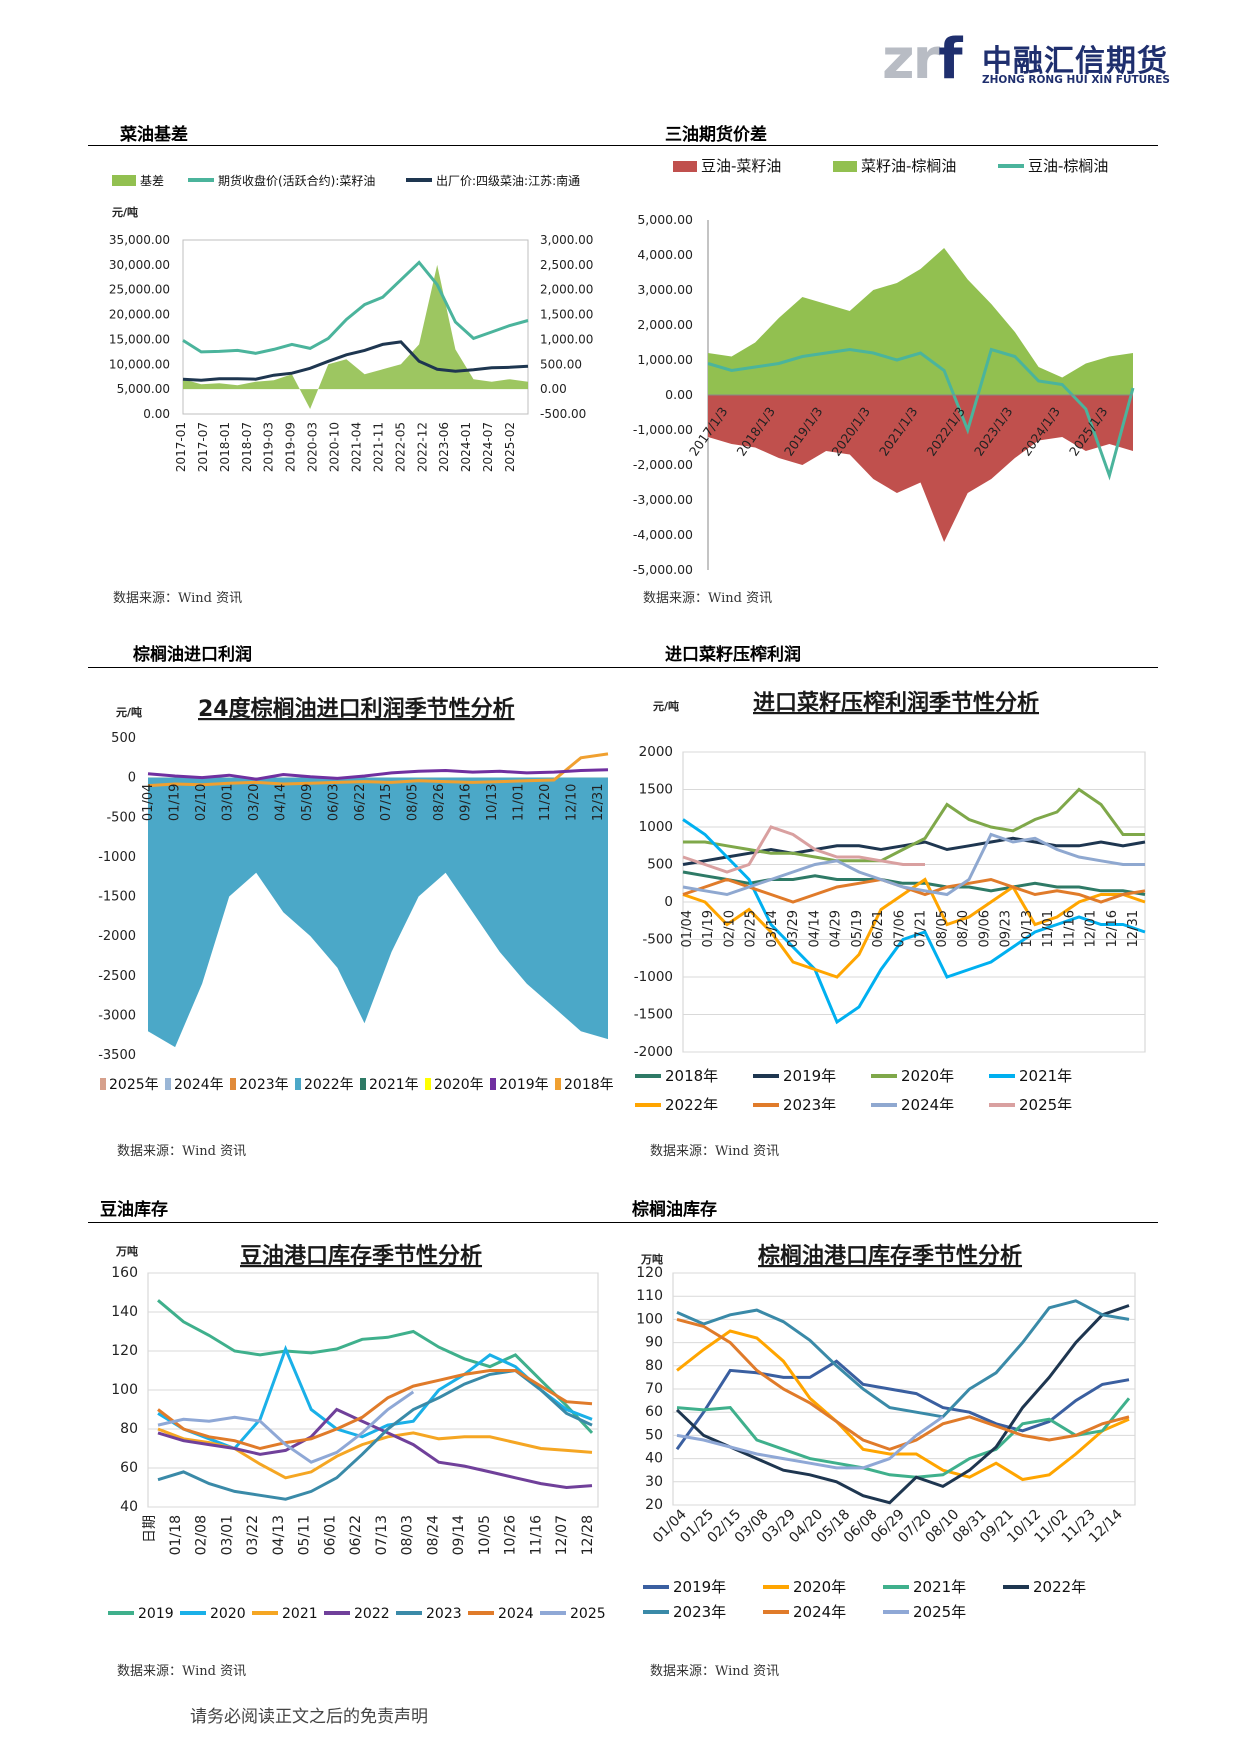  I want to click on y-tick-label: -2,000.00, so click(663, 464).